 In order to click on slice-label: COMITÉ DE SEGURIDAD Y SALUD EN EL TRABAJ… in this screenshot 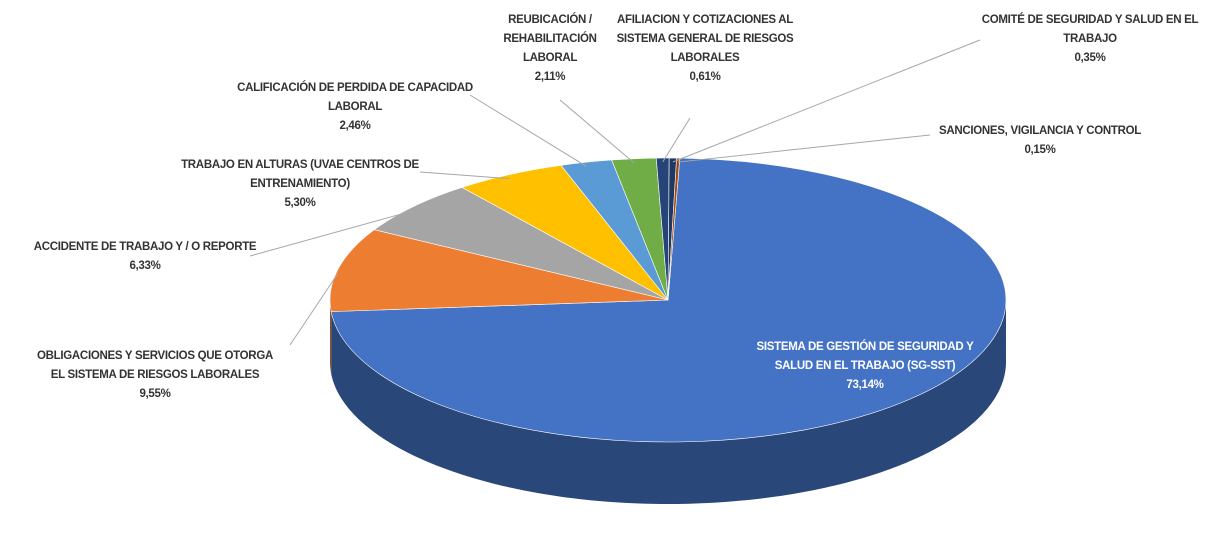, I will do `click(1090, 39)`.